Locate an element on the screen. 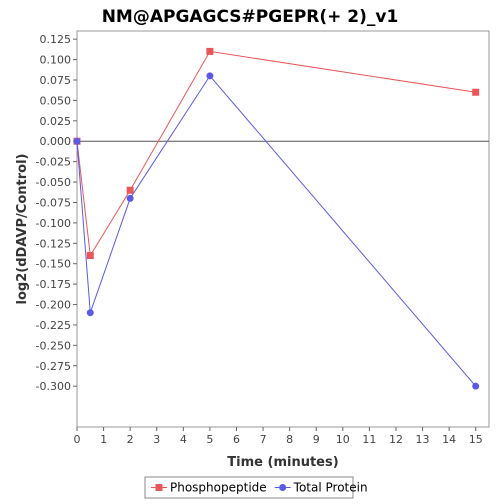 The height and width of the screenshot is (504, 500). y-tick-label: -0.150 is located at coordinates (53, 264).